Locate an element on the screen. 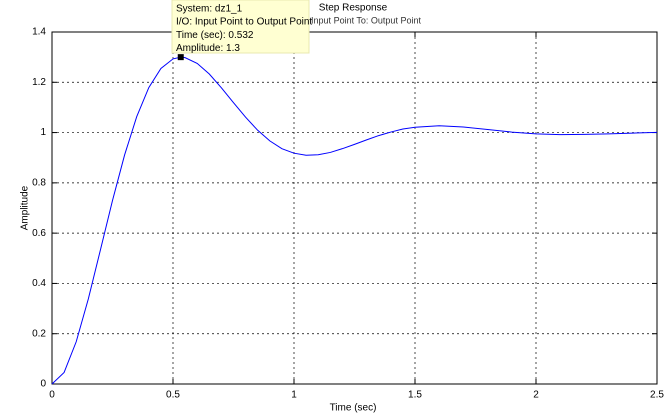 The width and height of the screenshot is (665, 415). y-tick-label: 1.2 is located at coordinates (39, 82).